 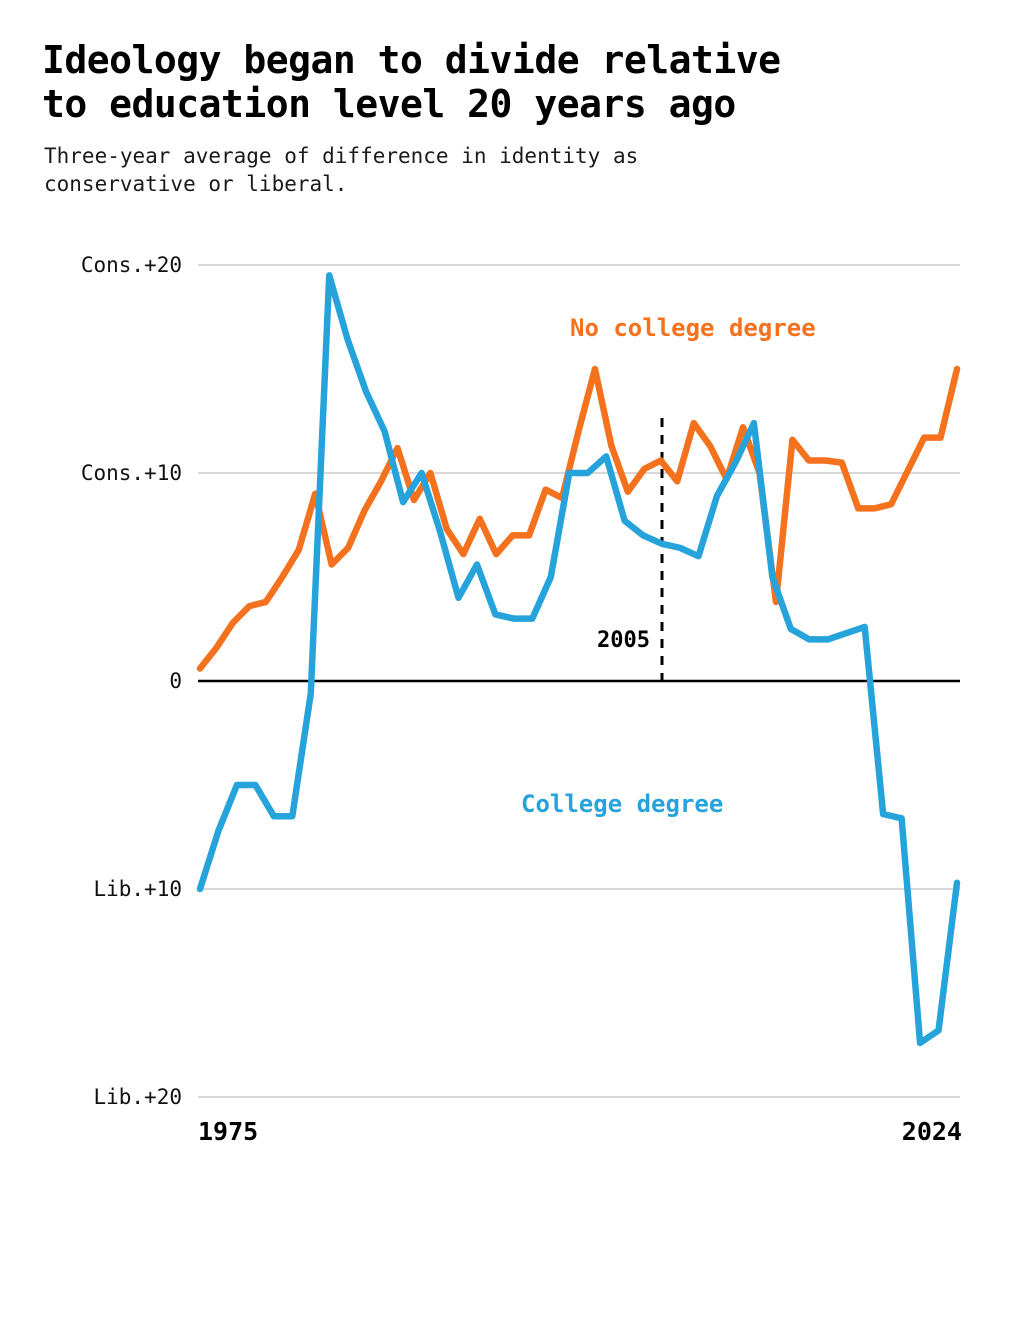 I want to click on legend-label-no-college: No college degree, so click(x=693, y=328).